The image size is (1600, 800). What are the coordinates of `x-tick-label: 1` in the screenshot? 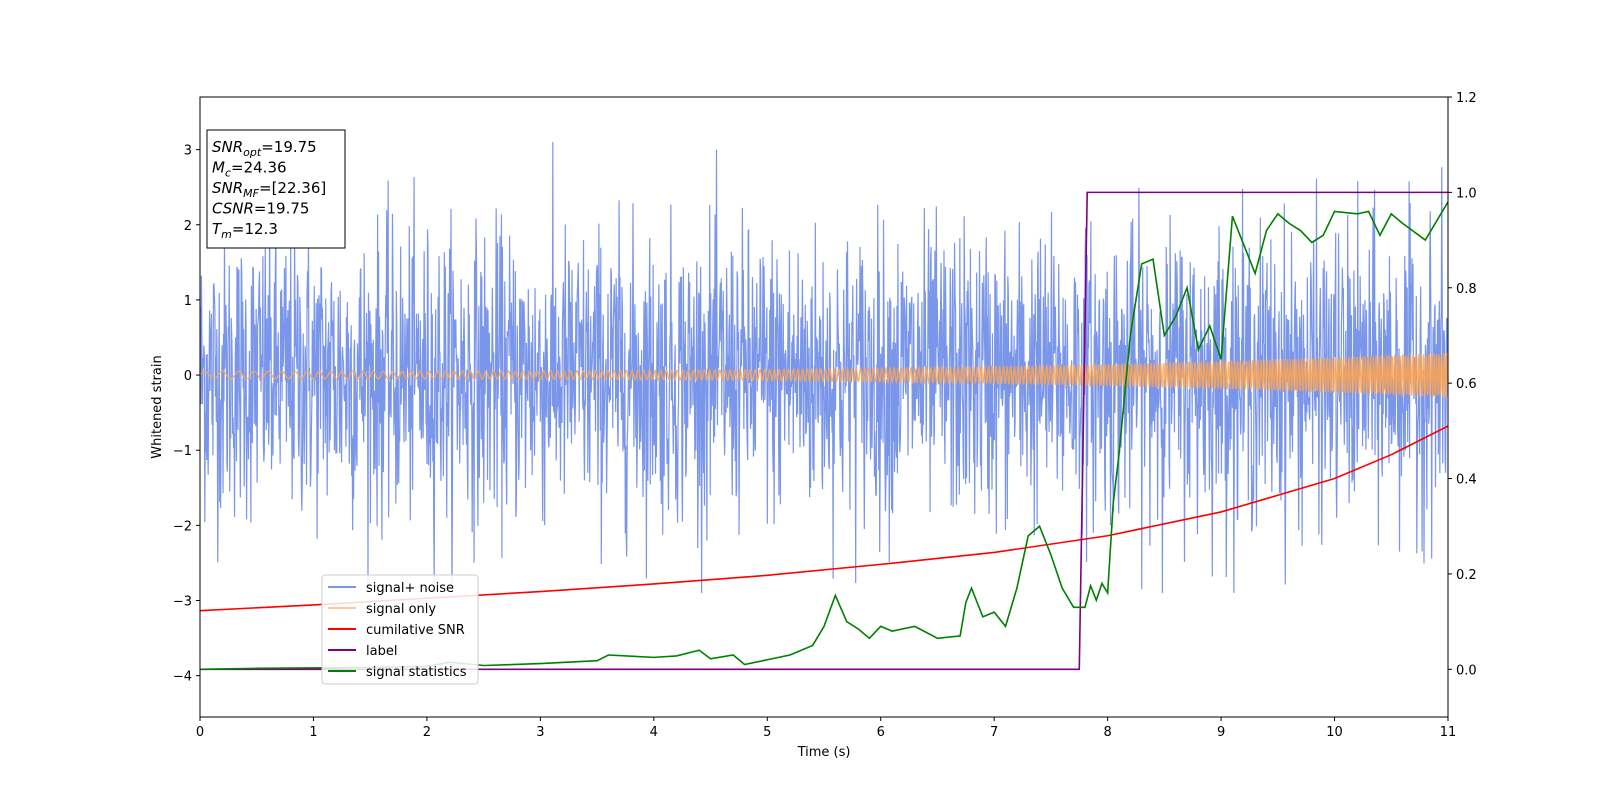 It's located at (313, 732).